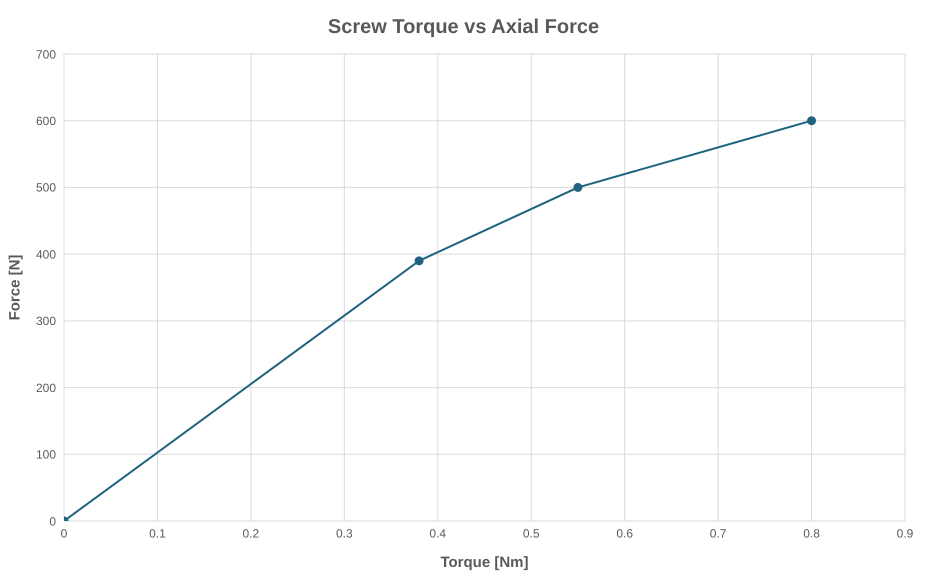  Describe the element at coordinates (251, 533) in the screenshot. I see `x-tick-label: 0.2` at that location.